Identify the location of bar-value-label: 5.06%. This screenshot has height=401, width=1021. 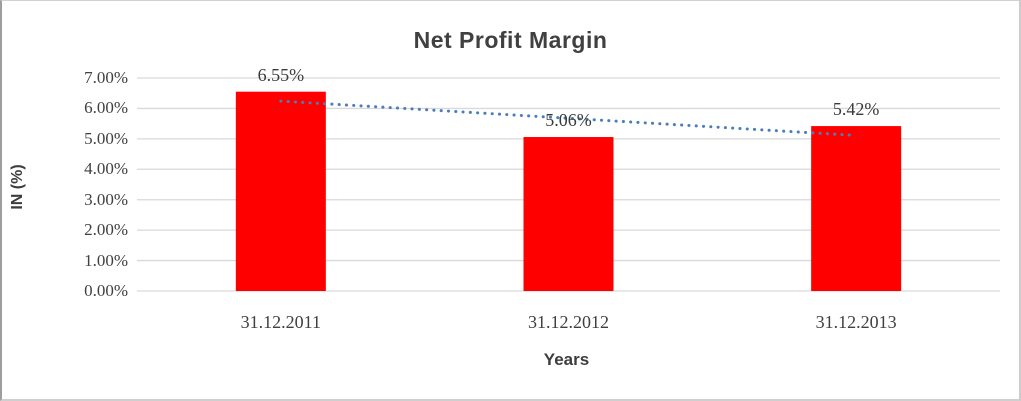
(568, 120).